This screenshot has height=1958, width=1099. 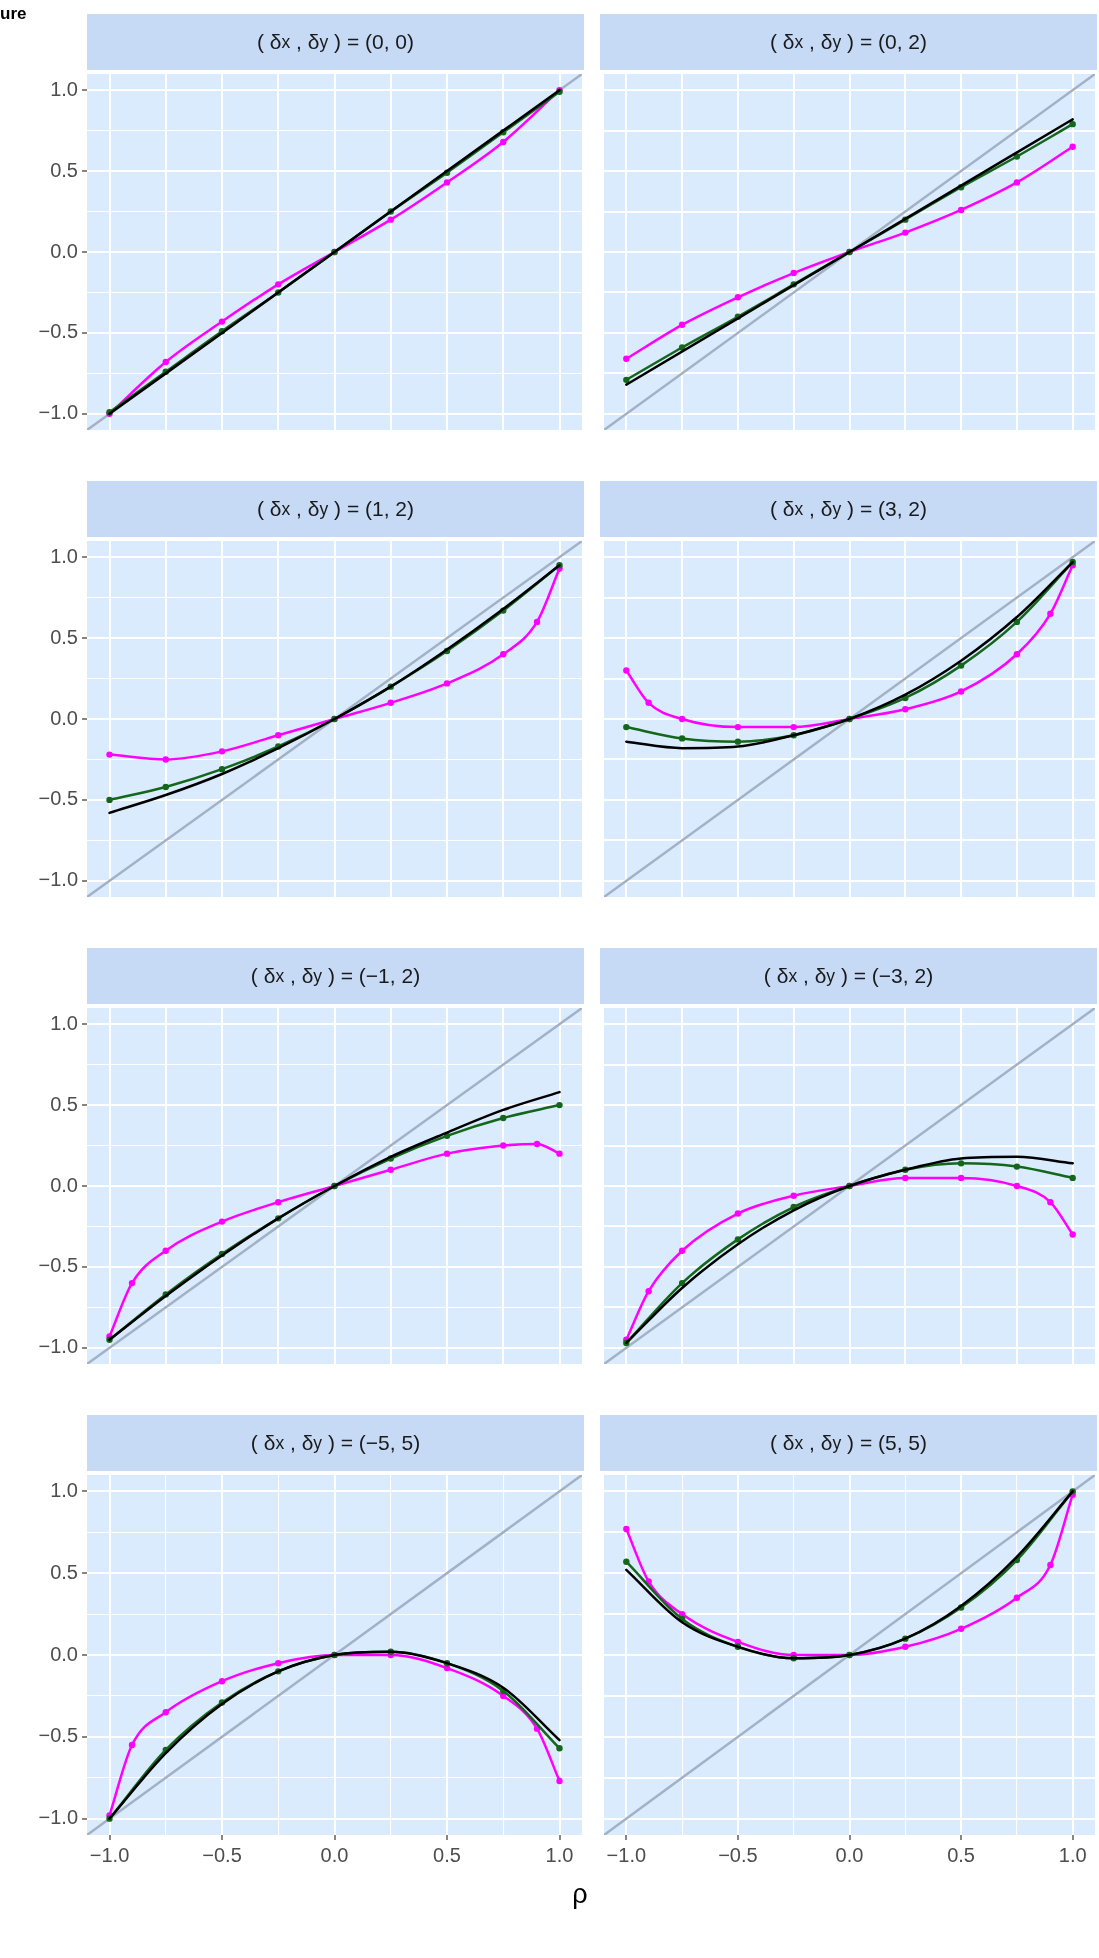 What do you see at coordinates (13, 14) in the screenshot?
I see `text: ure` at bounding box center [13, 14].